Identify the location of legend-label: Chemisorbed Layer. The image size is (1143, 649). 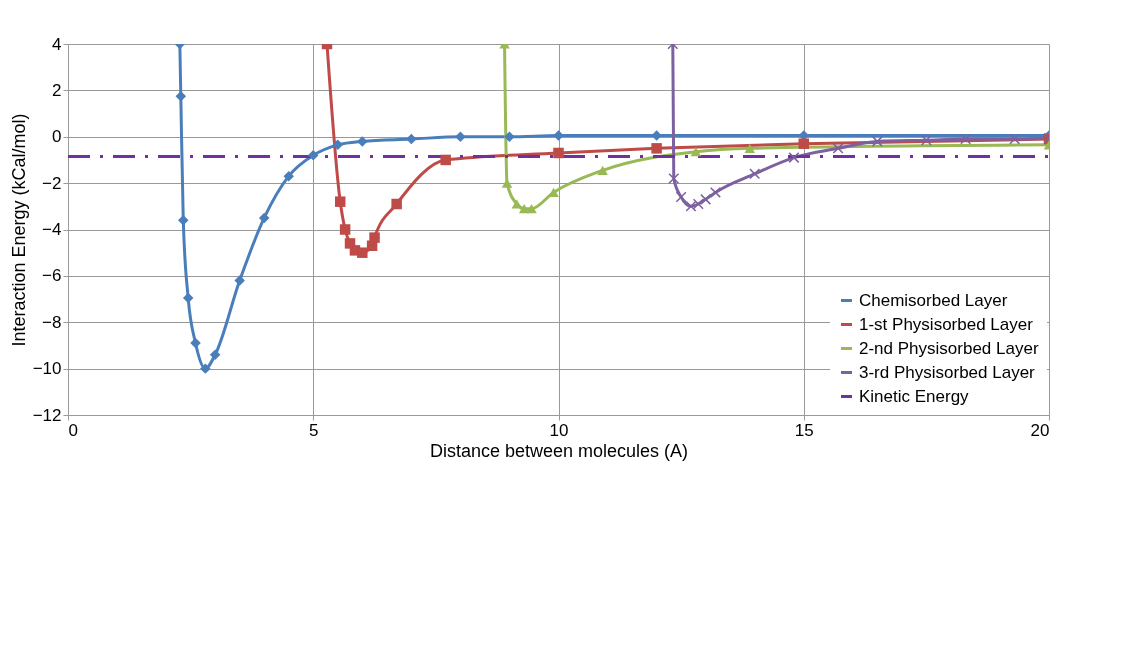
(933, 300).